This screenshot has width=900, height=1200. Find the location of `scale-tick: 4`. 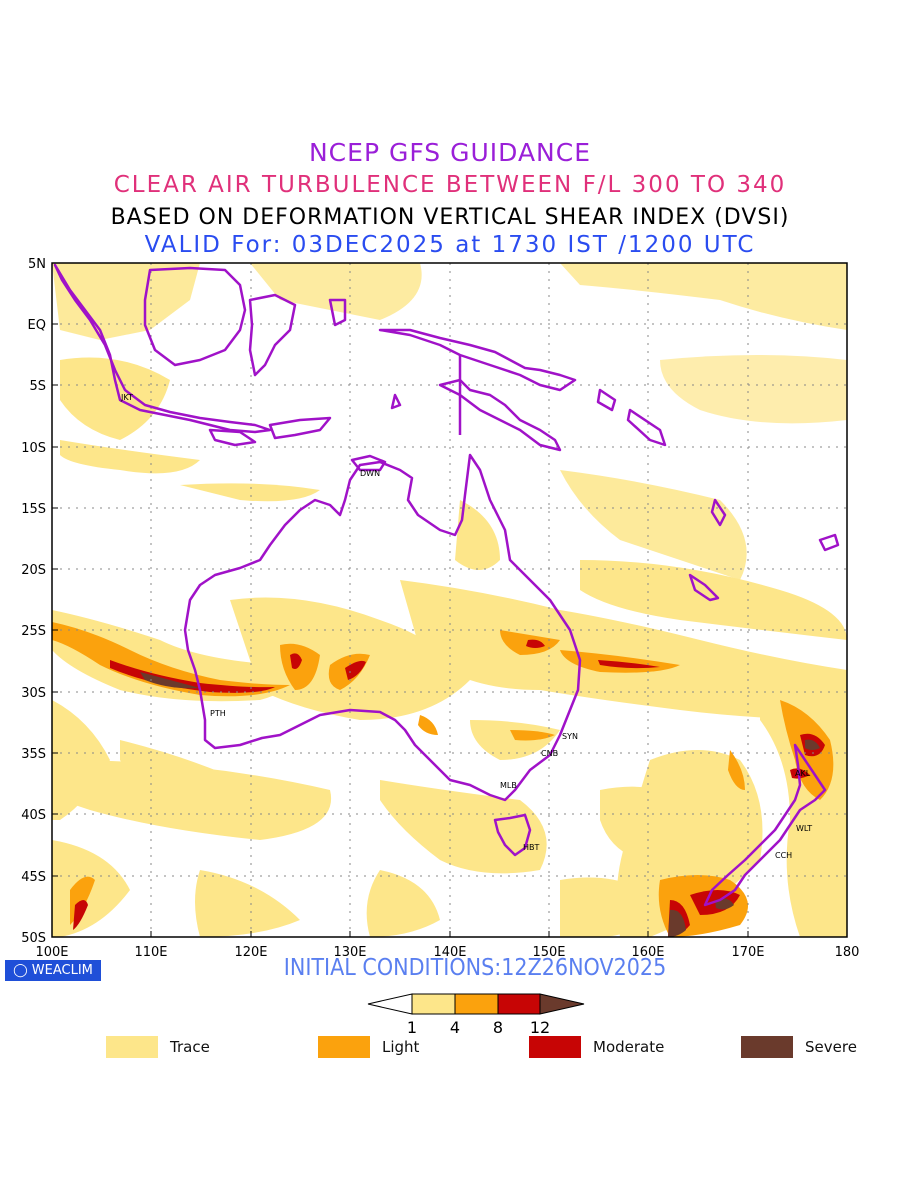

scale-tick: 4 is located at coordinates (455, 1027).